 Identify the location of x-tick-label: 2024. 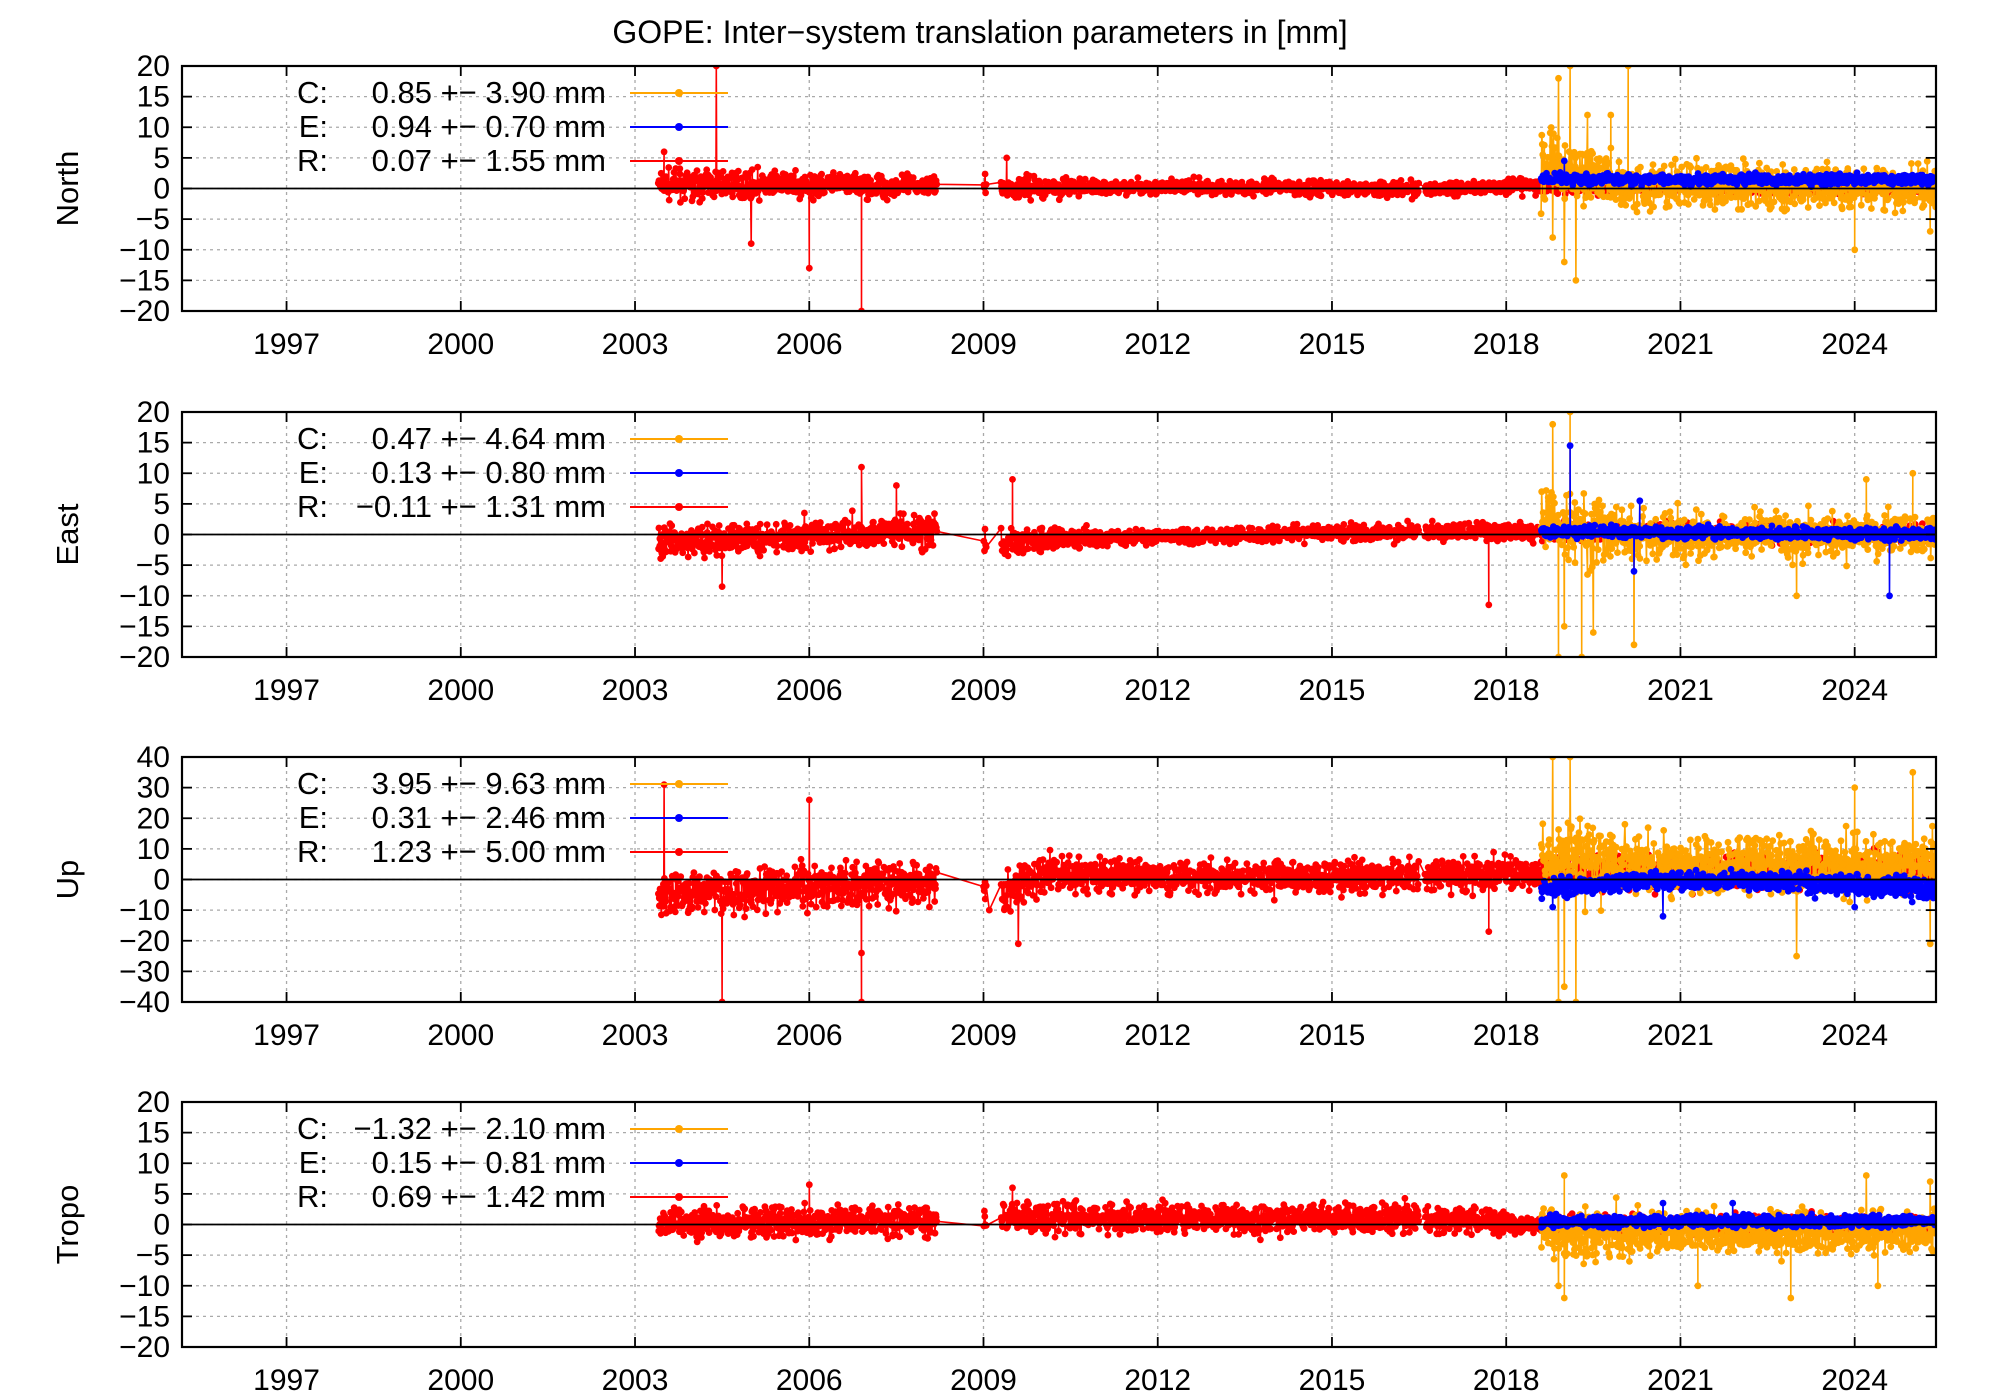
(1854, 344).